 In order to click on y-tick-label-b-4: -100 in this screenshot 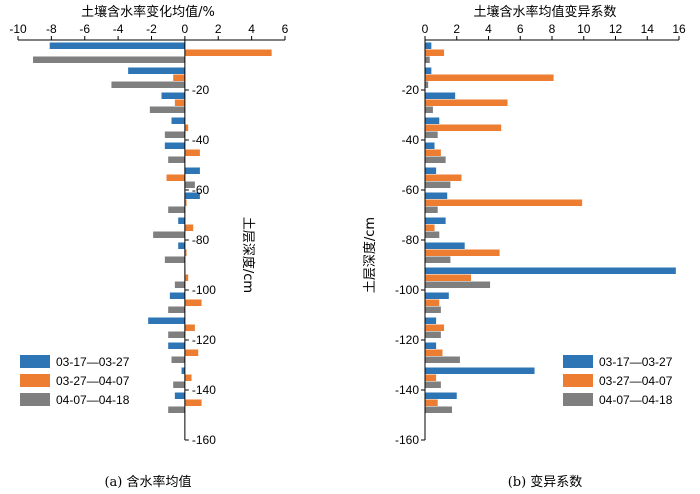, I will do `click(407, 290)`.